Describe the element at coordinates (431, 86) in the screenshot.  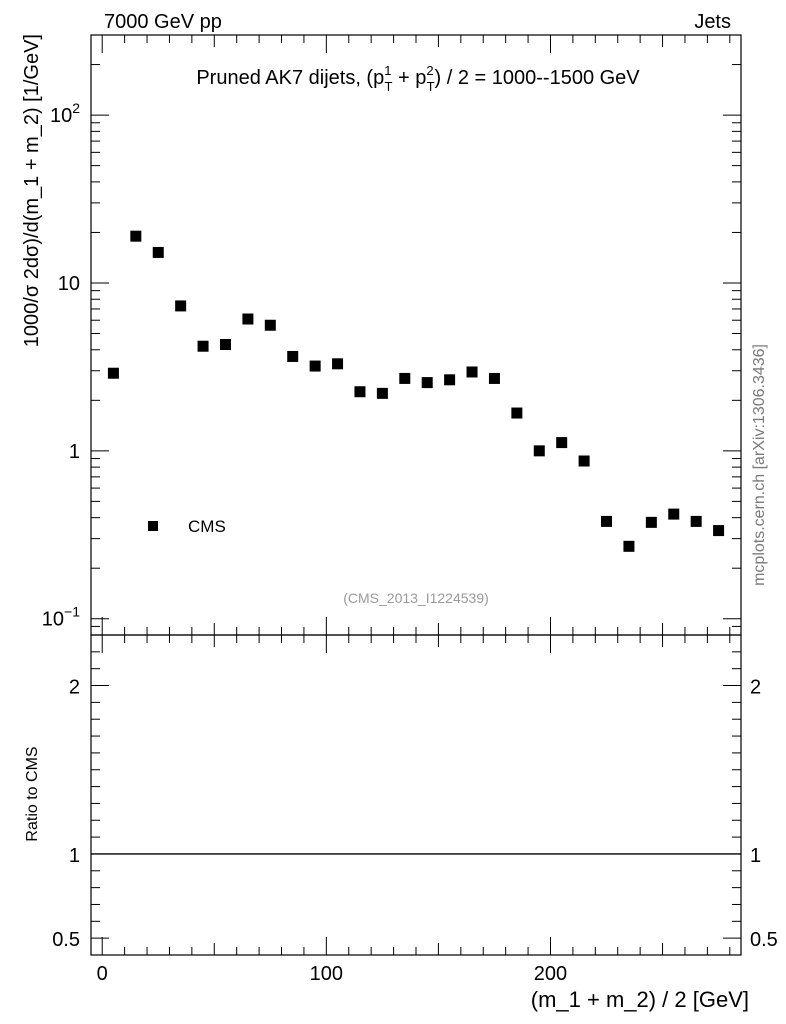
I see `title-sub-2: T` at that location.